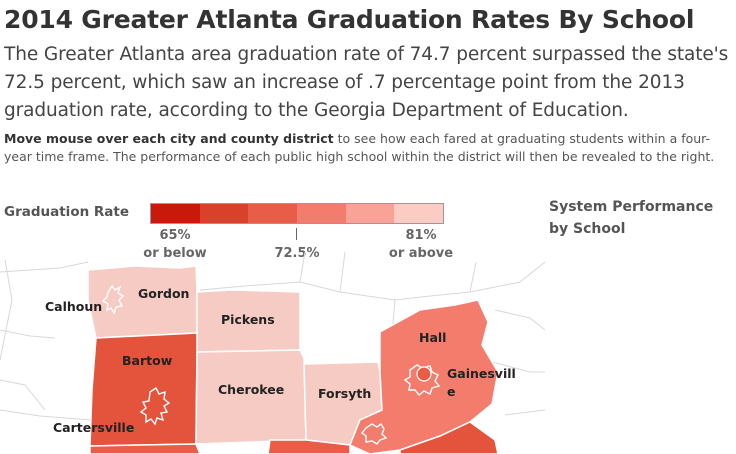 This screenshot has width=736, height=454. What do you see at coordinates (248, 319) in the screenshot?
I see `label-pickens: Pickens` at bounding box center [248, 319].